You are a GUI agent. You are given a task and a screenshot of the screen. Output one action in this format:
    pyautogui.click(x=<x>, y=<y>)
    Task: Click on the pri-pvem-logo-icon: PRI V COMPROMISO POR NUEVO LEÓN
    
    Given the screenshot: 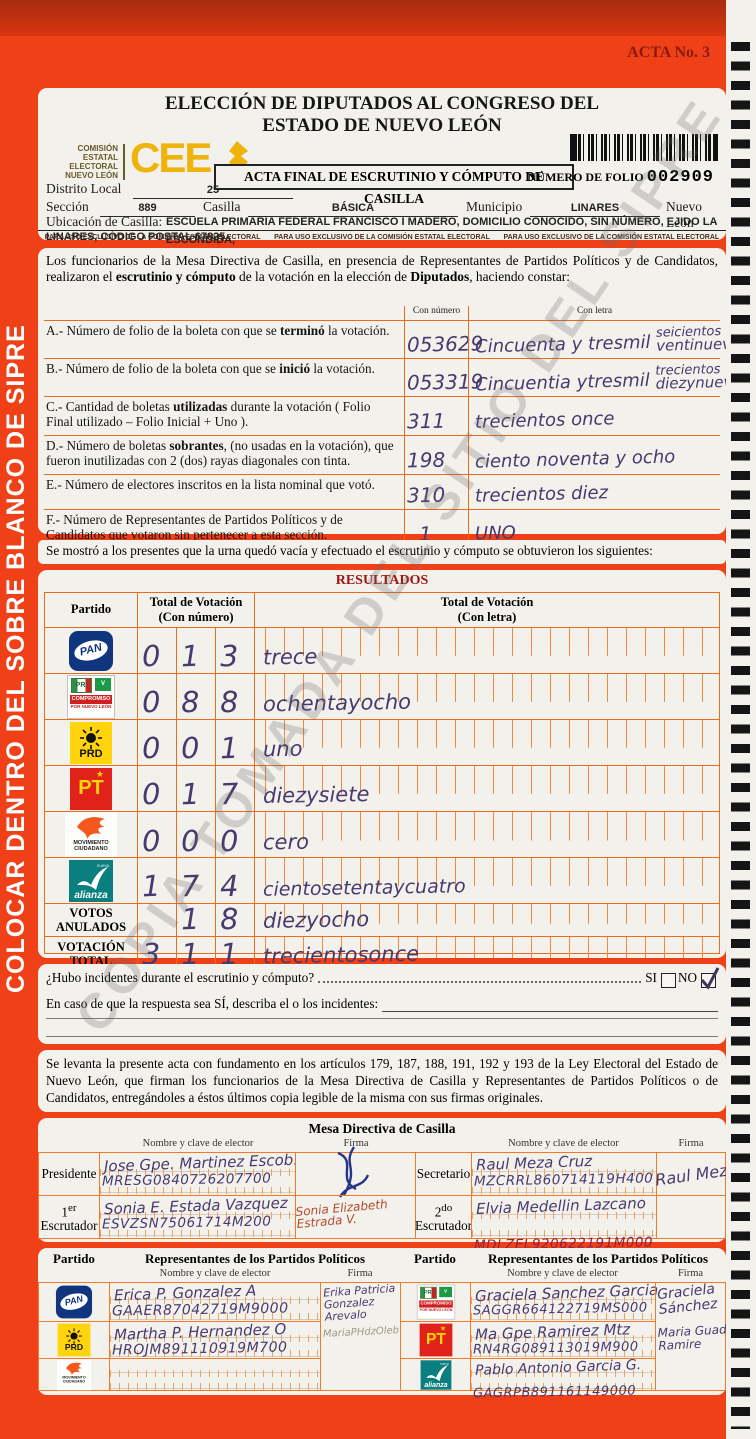 What is the action you would take?
    pyautogui.click(x=91, y=696)
    